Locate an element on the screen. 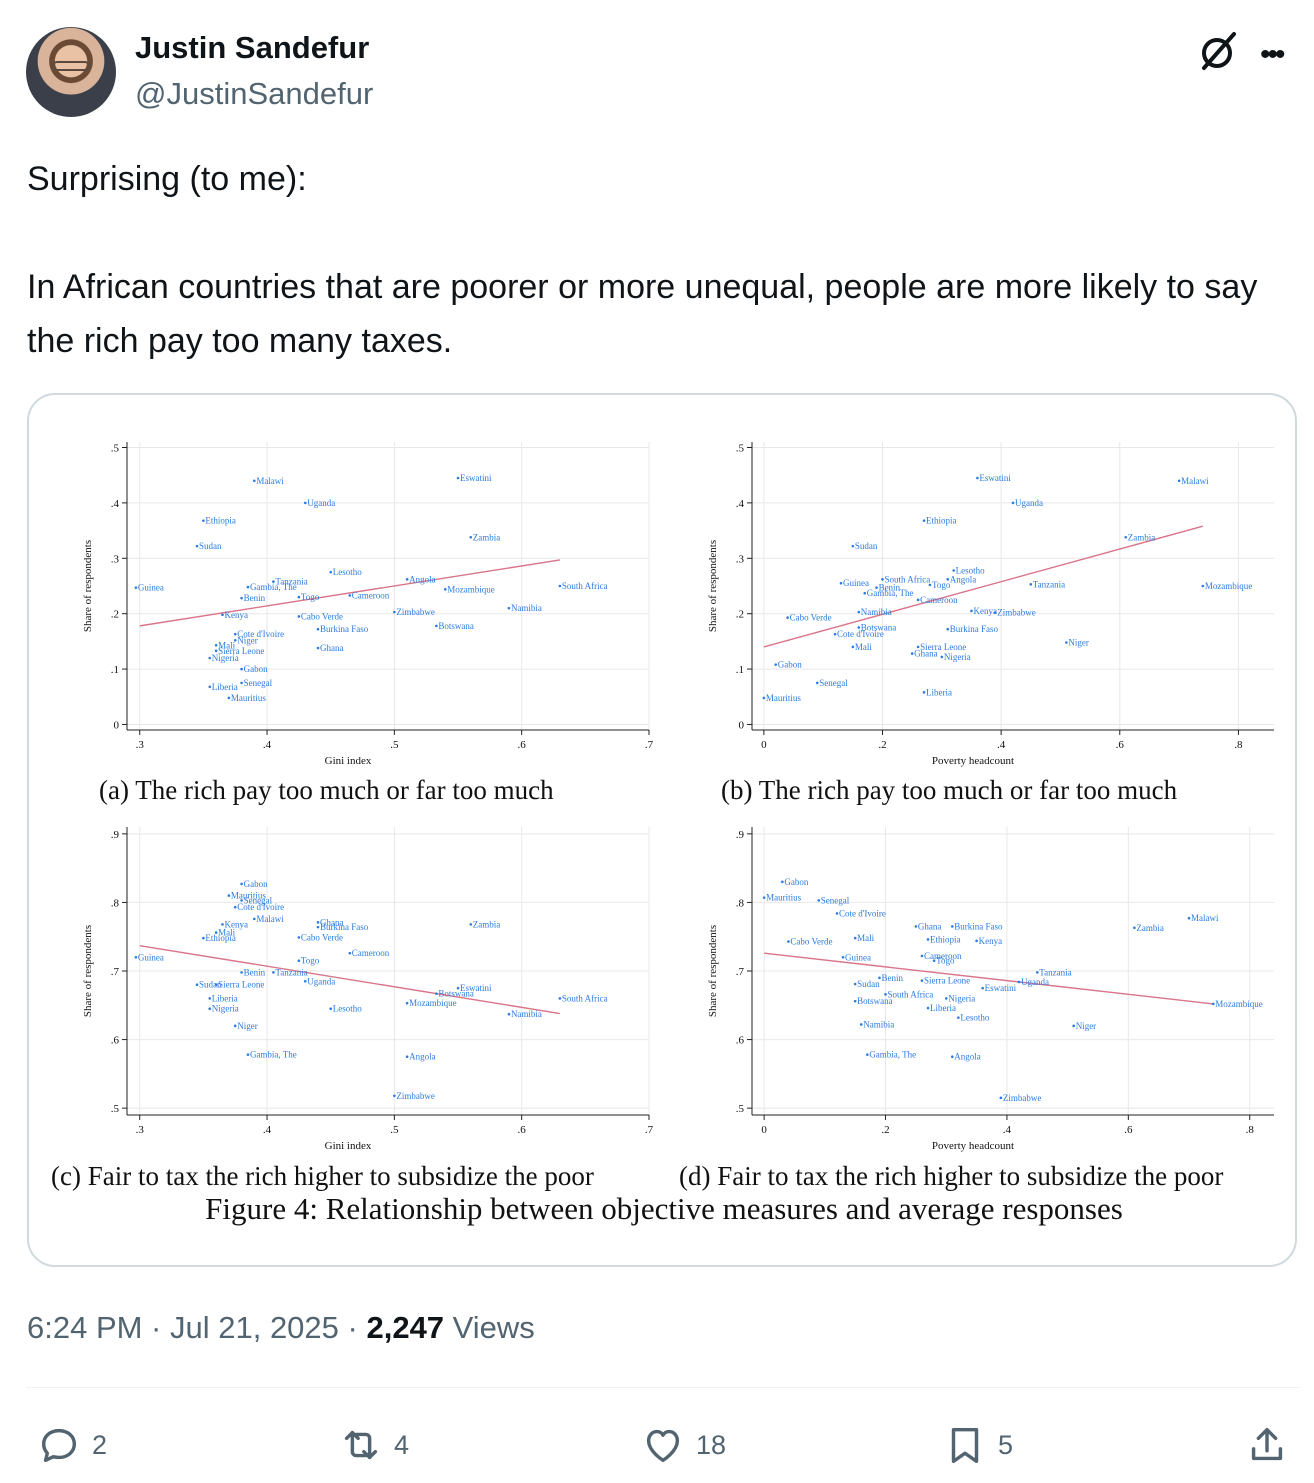 The image size is (1314, 1483). y-tick-label: .2 is located at coordinates (115, 615).